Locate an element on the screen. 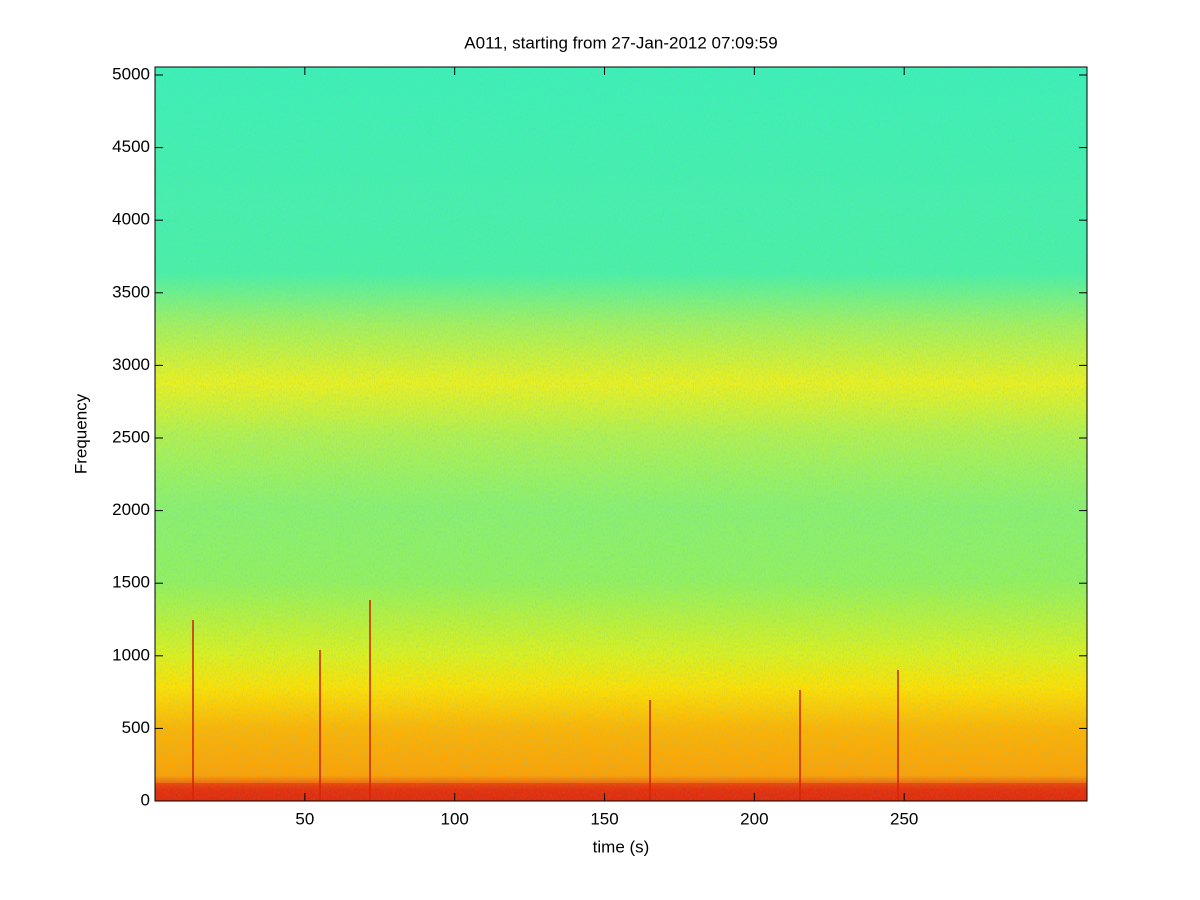  x-tick-label: 100 is located at coordinates (454, 818).